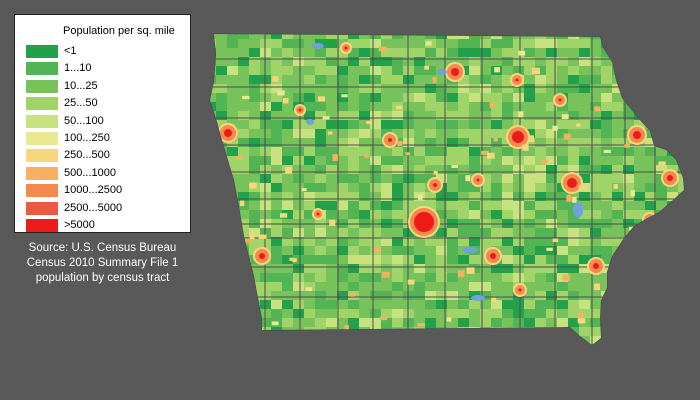 Image resolution: width=700 pixels, height=400 pixels. I want to click on urban-core, so click(572, 183).